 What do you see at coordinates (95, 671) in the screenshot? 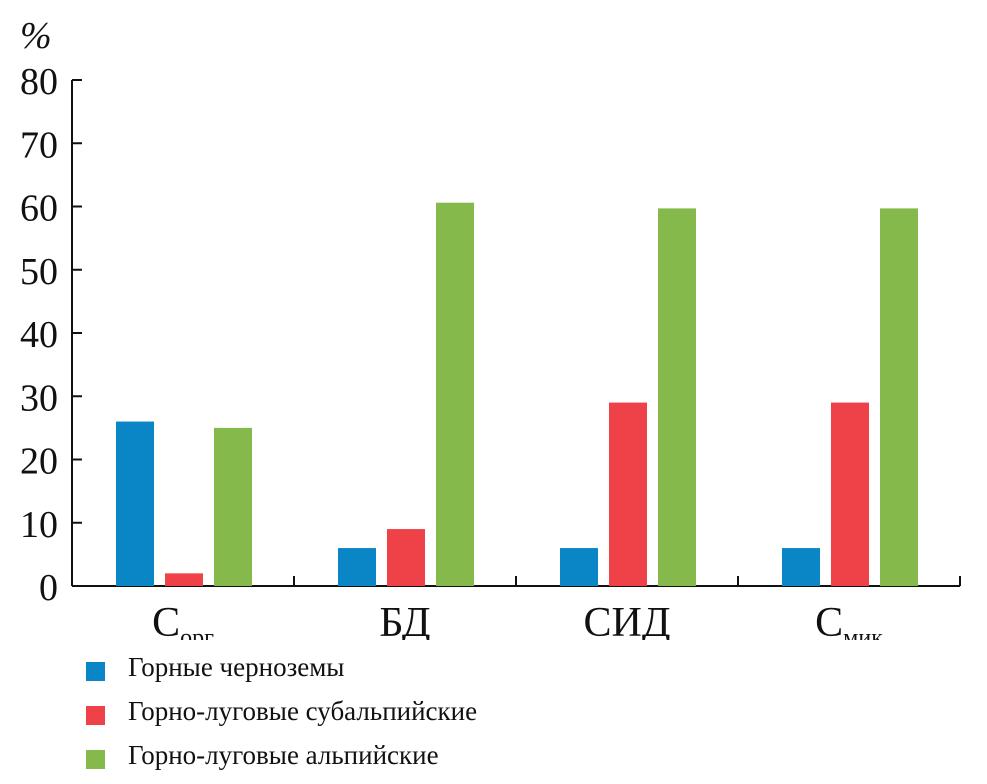
I see `legend-swatch-chernozems` at bounding box center [95, 671].